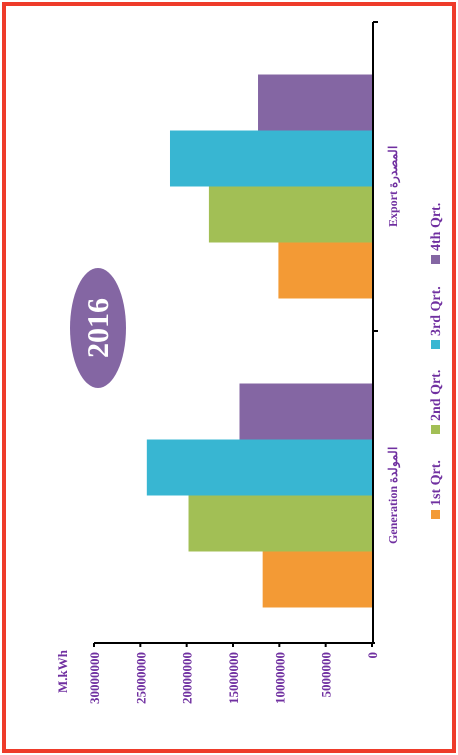 The width and height of the screenshot is (458, 755). What do you see at coordinates (436, 226) in the screenshot?
I see `text: 4th Qrt.` at bounding box center [436, 226].